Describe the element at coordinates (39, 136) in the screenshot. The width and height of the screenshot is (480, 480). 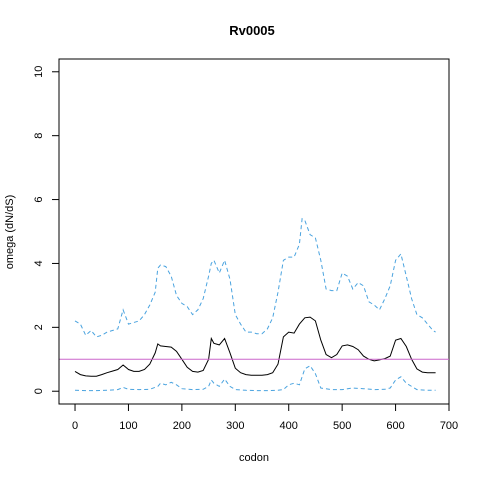
I see `y-tick-label: 8` at that location.